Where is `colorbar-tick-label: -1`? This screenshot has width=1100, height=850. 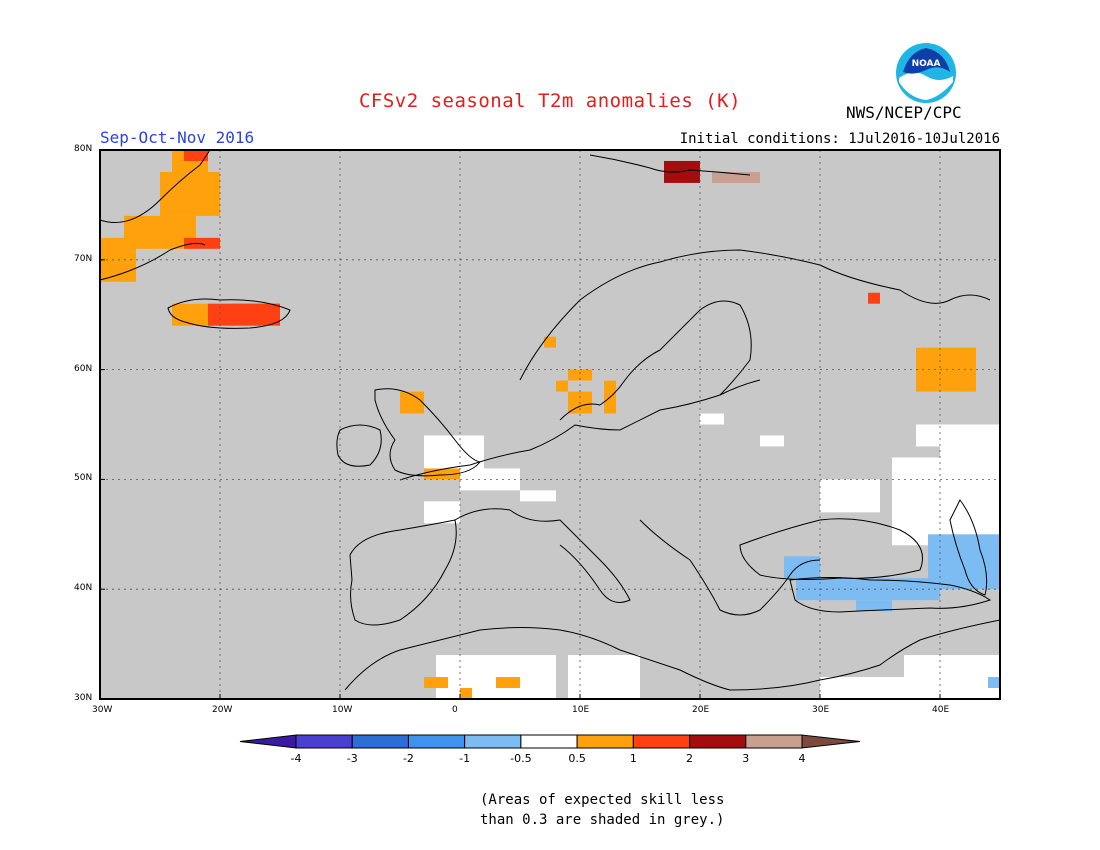
colorbar-tick-label: -1 is located at coordinates (465, 758).